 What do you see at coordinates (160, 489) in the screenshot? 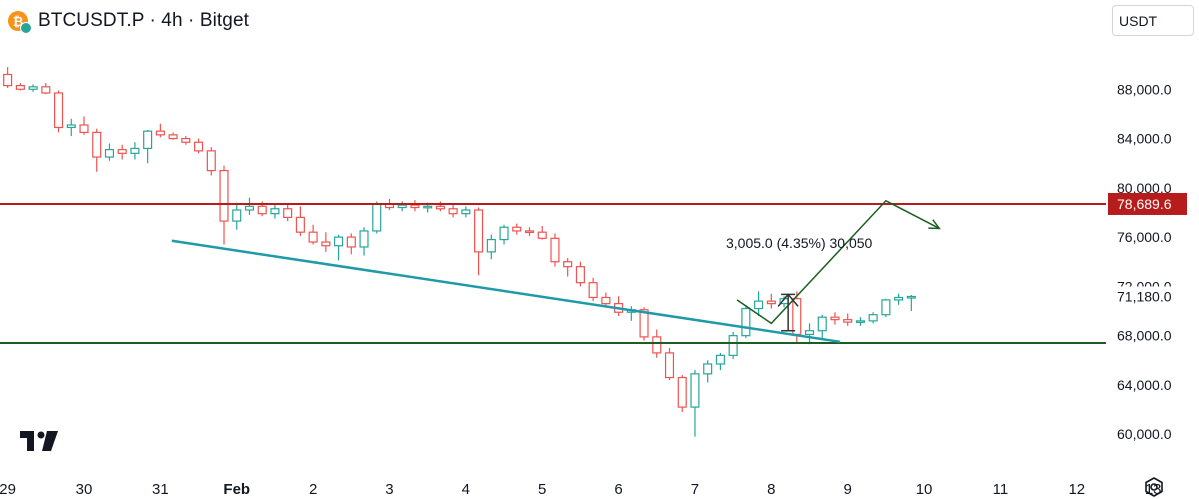
I see `x-tick-label: 31` at bounding box center [160, 489].